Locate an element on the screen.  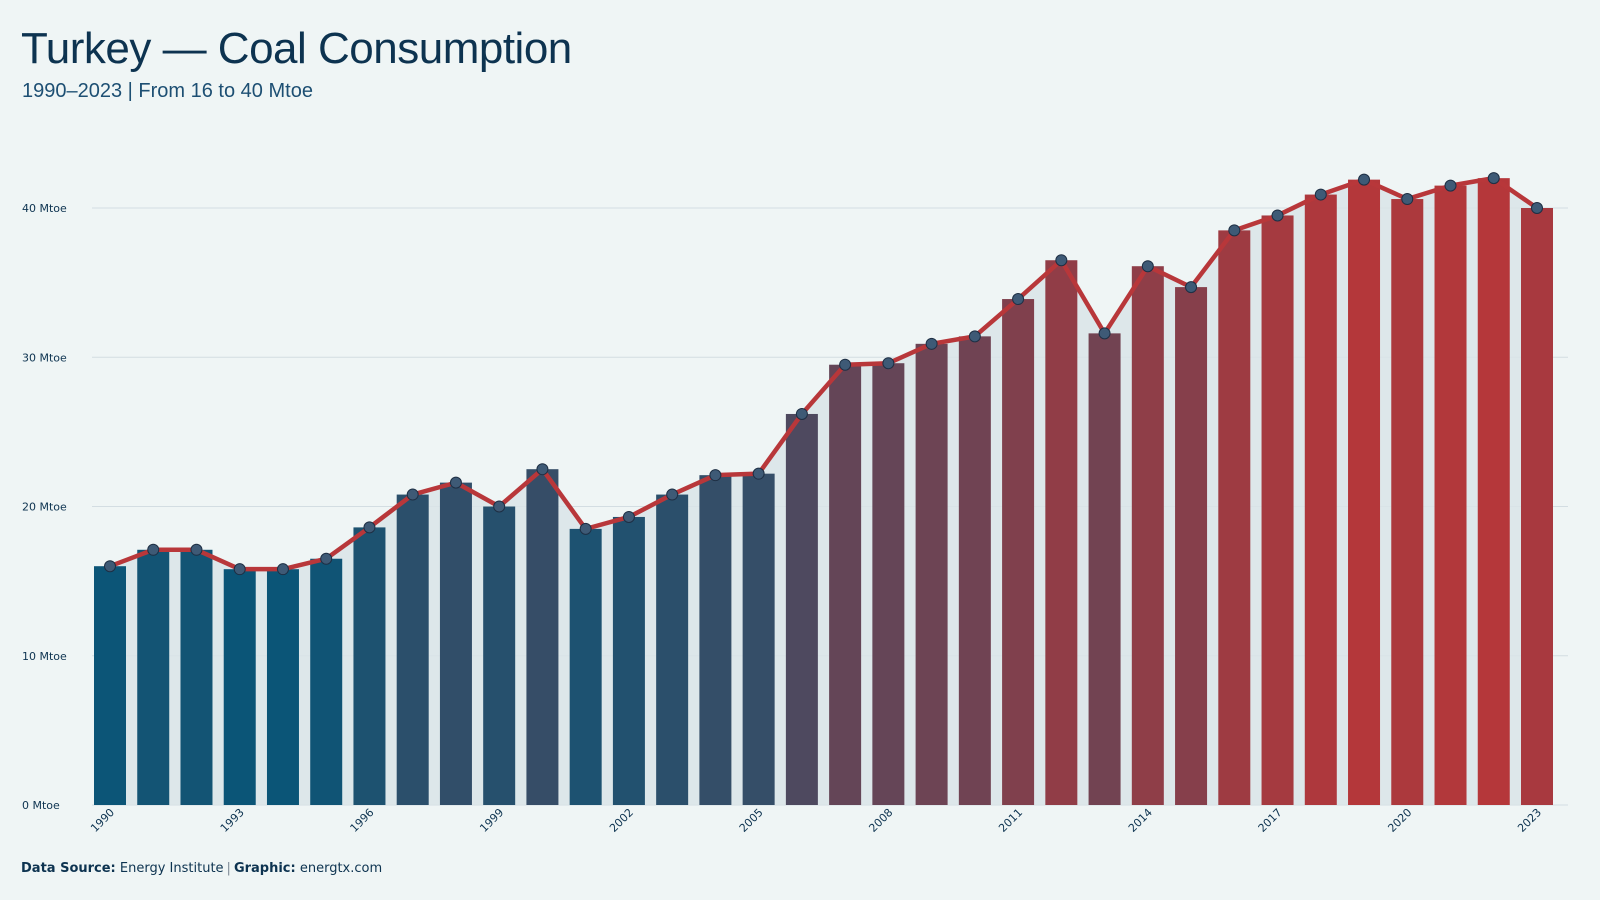
x-tick-label: 1996 is located at coordinates (362, 820).